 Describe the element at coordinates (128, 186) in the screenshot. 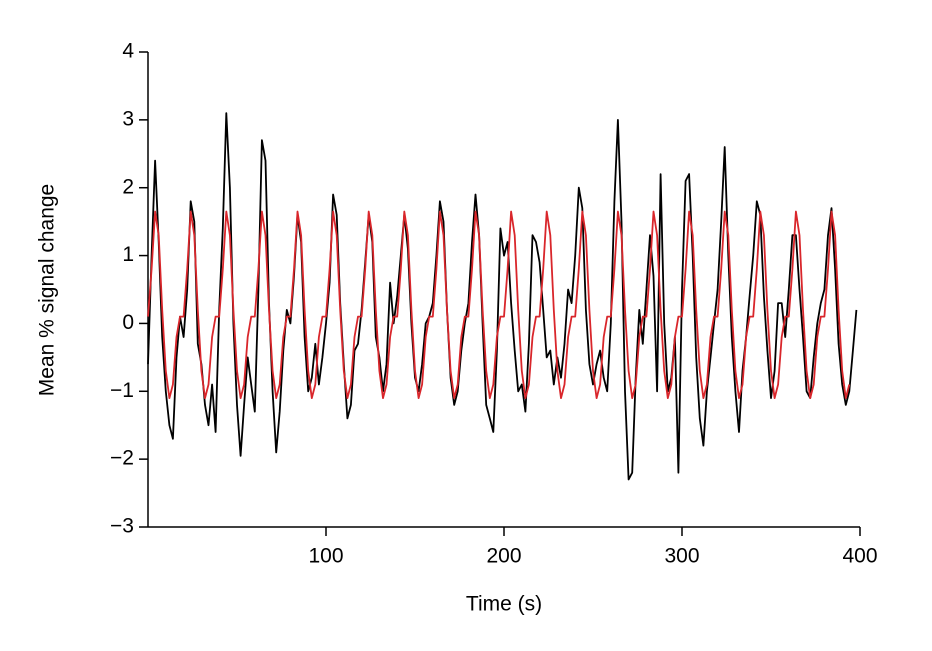

I see `y-tick-label: 2` at that location.